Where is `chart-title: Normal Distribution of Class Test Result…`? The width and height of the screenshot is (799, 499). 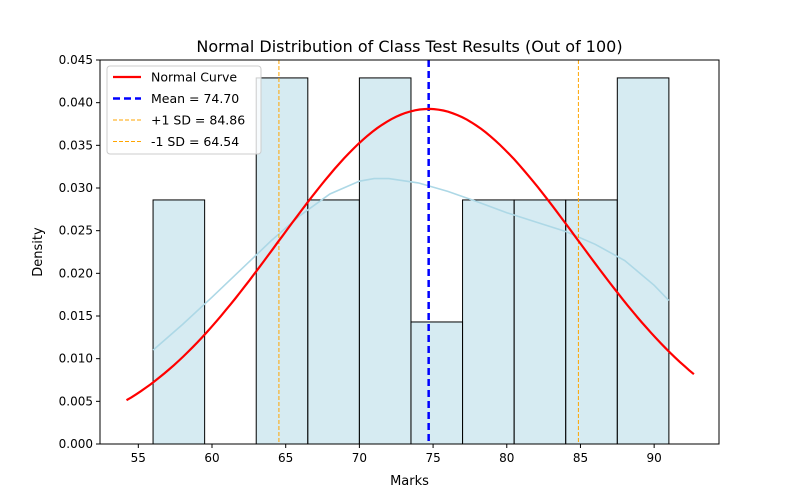
chart-title: Normal Distribution of Class Test Result… is located at coordinates (409, 46).